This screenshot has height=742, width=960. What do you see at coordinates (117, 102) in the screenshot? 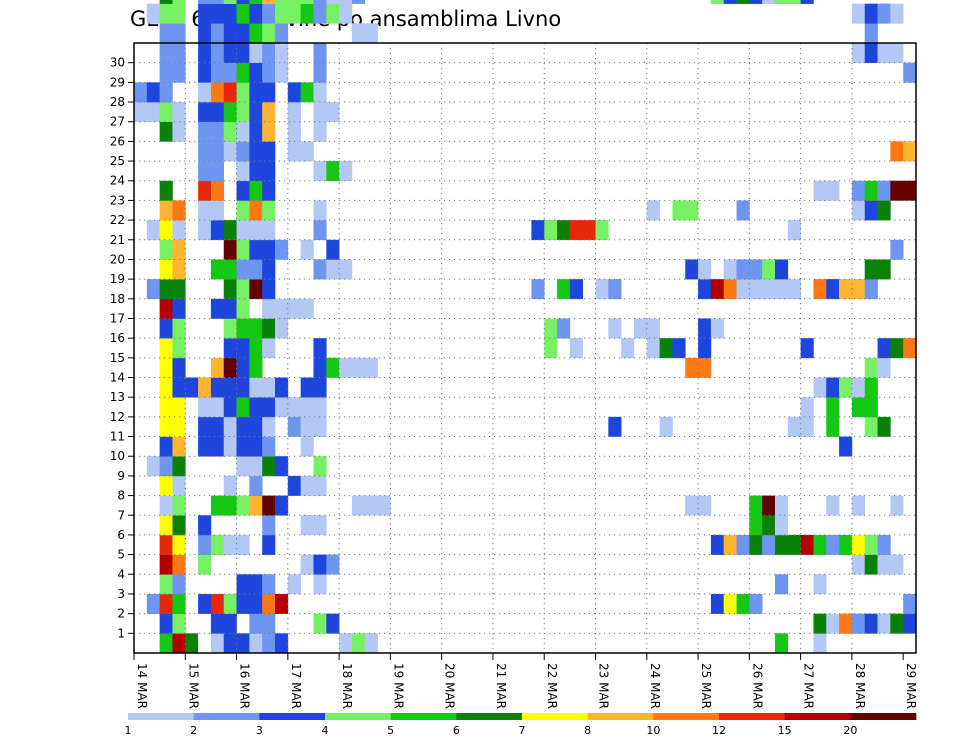
I see `y-tick-label: 28` at bounding box center [117, 102].